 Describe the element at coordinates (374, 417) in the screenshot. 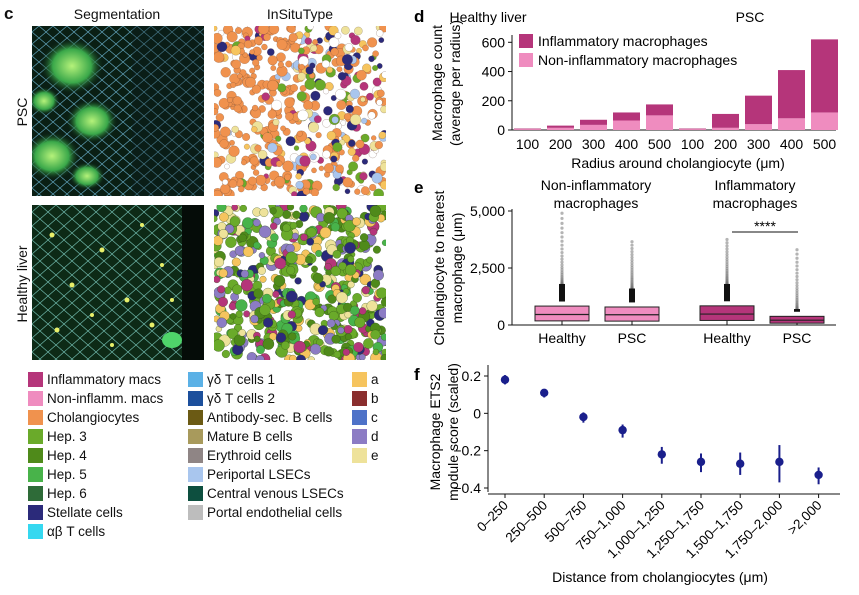

I see `legend-label: c` at that location.